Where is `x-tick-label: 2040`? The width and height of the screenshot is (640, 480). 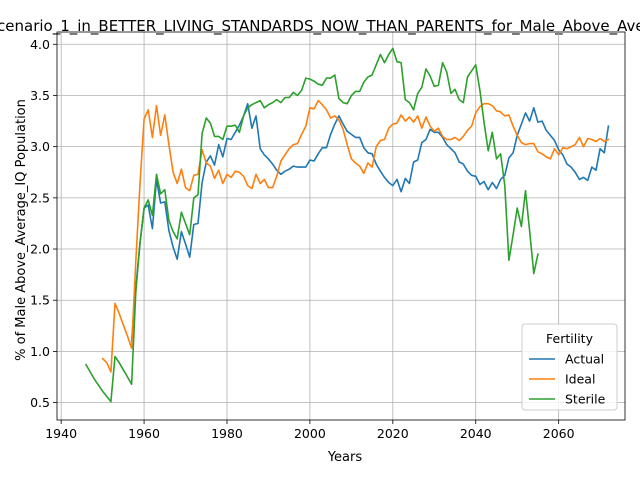
x-tick-label: 2040 is located at coordinates (476, 433).